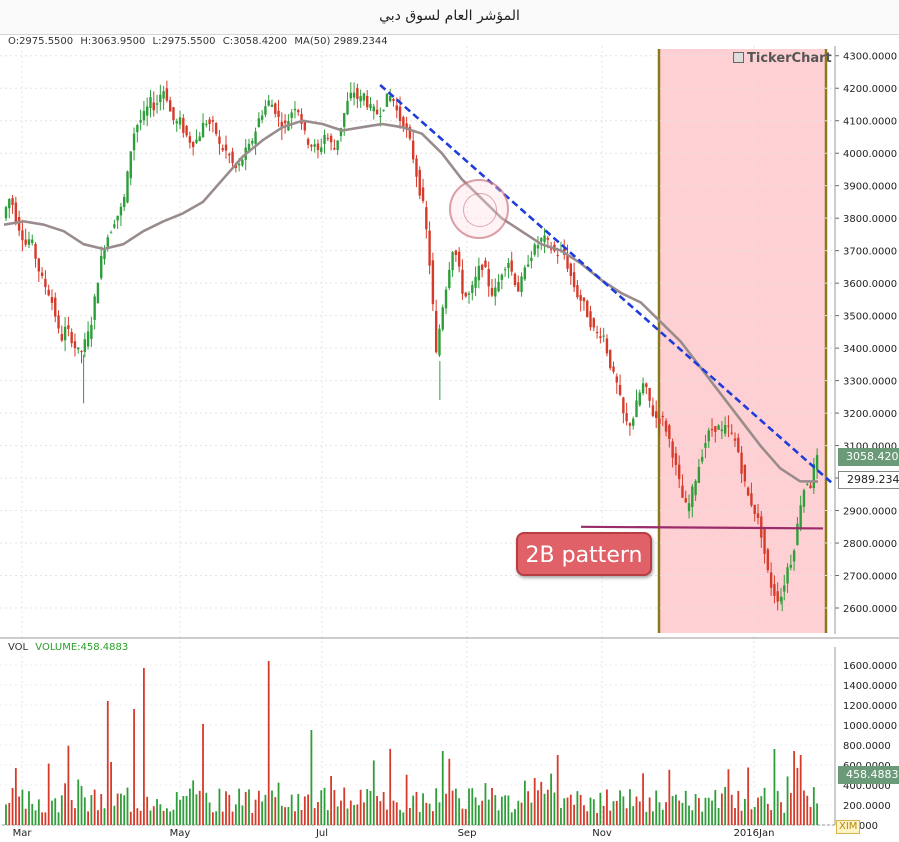 The height and width of the screenshot is (842, 899). What do you see at coordinates (870, 512) in the screenshot?
I see `price-tick-label: 2900.0000` at bounding box center [870, 512].